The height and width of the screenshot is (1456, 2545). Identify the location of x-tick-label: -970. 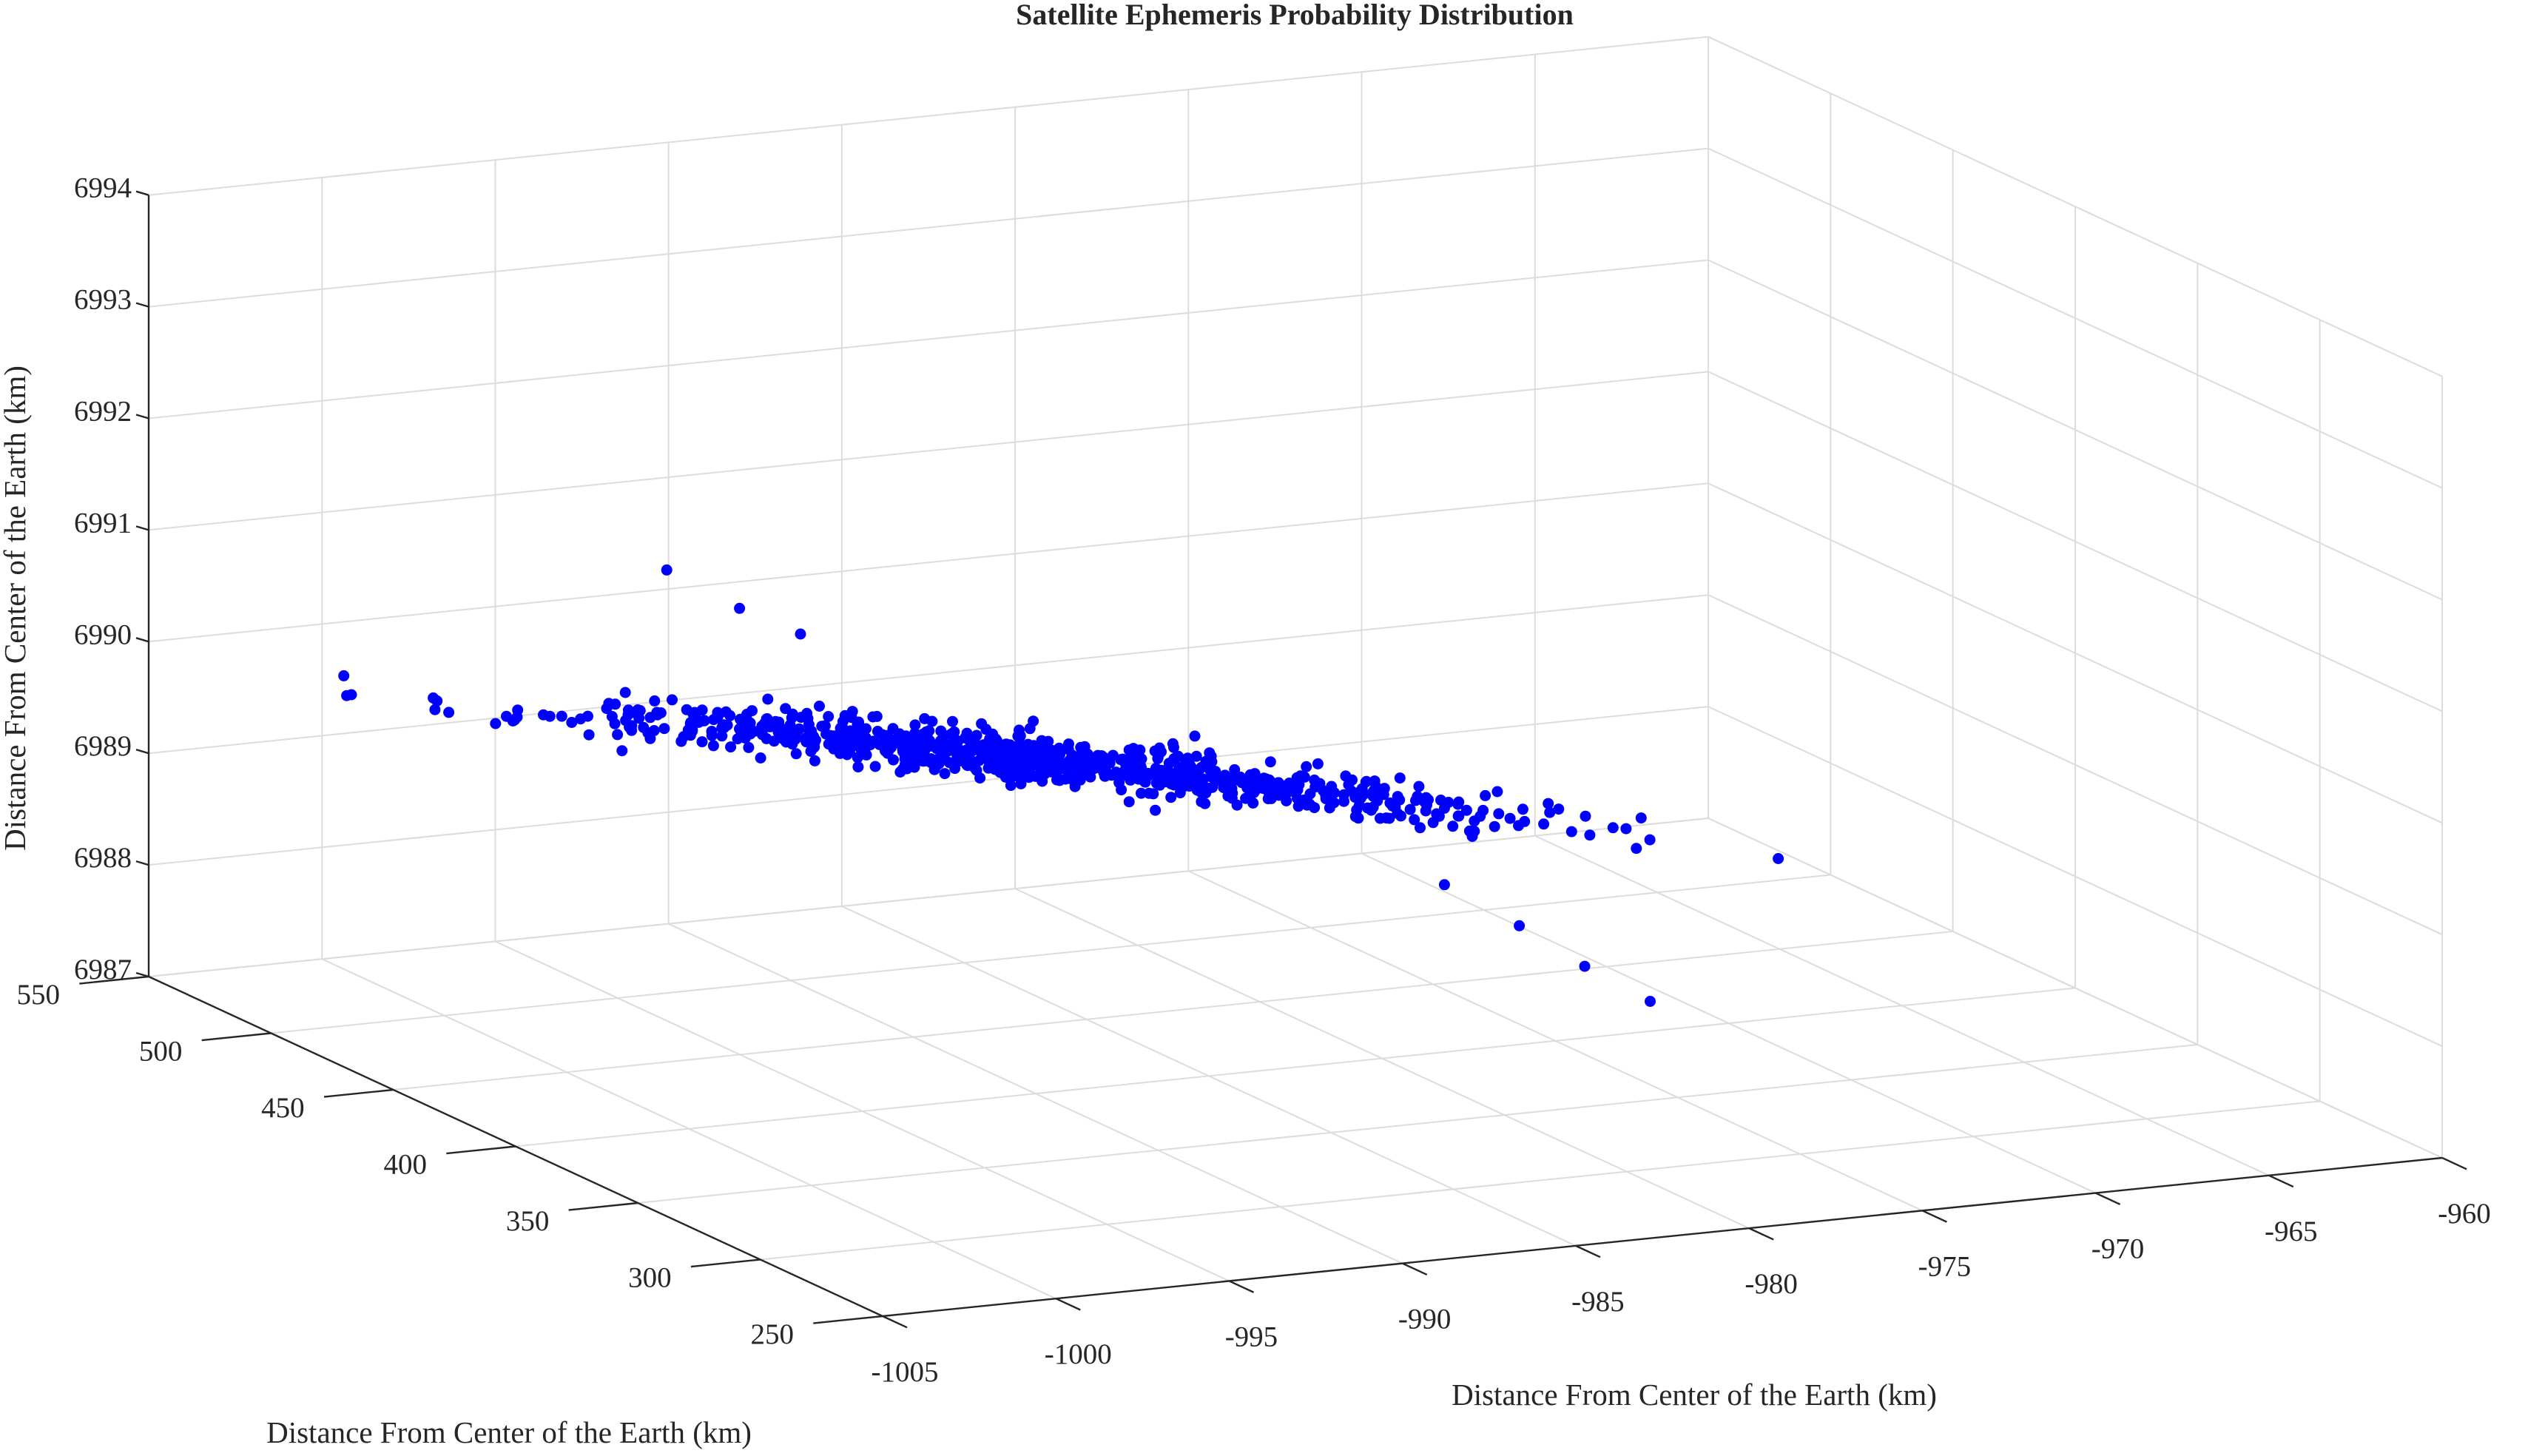
(2118, 1249).